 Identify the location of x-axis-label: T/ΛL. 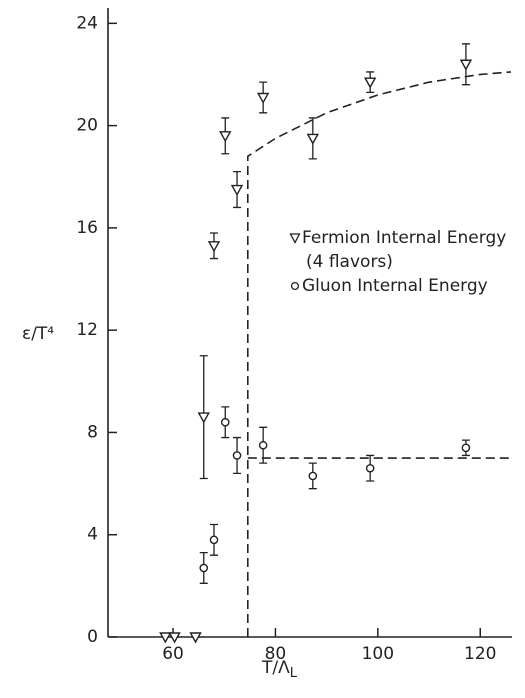
(279, 669).